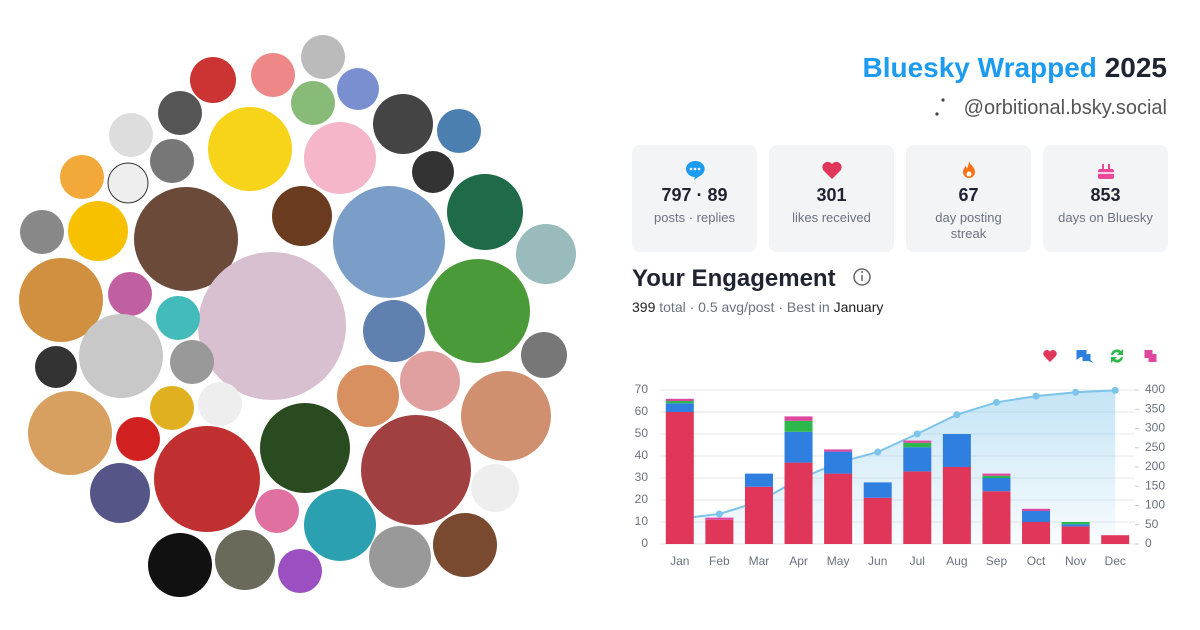 The width and height of the screenshot is (1200, 630). What do you see at coordinates (642, 499) in the screenshot?
I see `y-tick-label: 20` at bounding box center [642, 499].